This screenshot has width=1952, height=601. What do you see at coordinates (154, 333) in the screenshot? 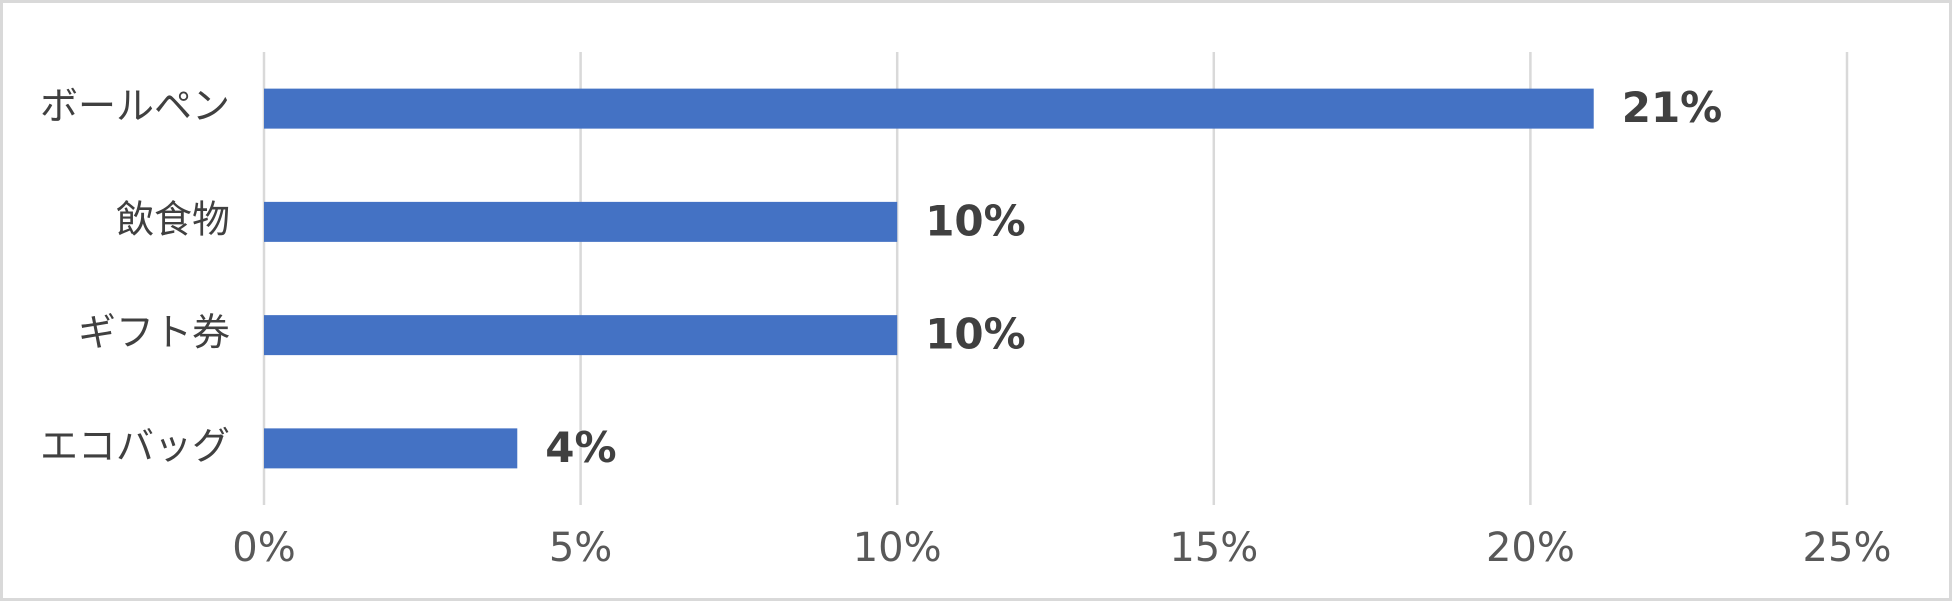
I see `y-tick-label: ギフト券` at bounding box center [154, 333].